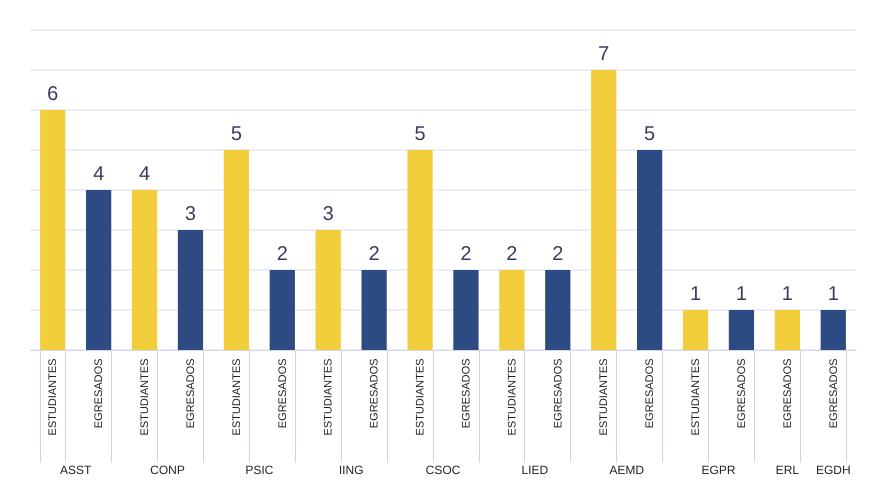 Image resolution: width=884 pixels, height=492 pixels. Describe the element at coordinates (76, 470) in the screenshot. I see `text: ASST` at that location.